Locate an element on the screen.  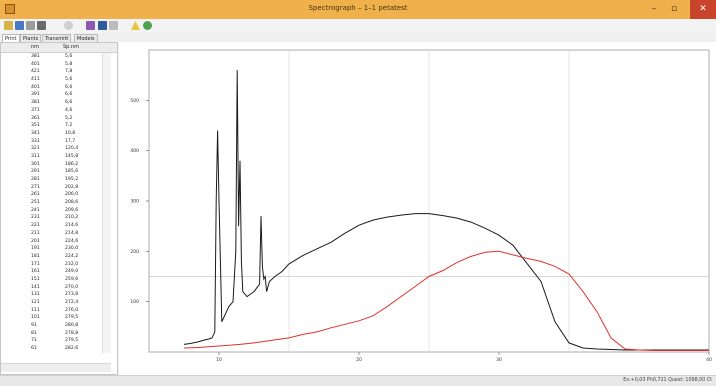
table-row: 161 249,0 is located at coordinates (45, 272).